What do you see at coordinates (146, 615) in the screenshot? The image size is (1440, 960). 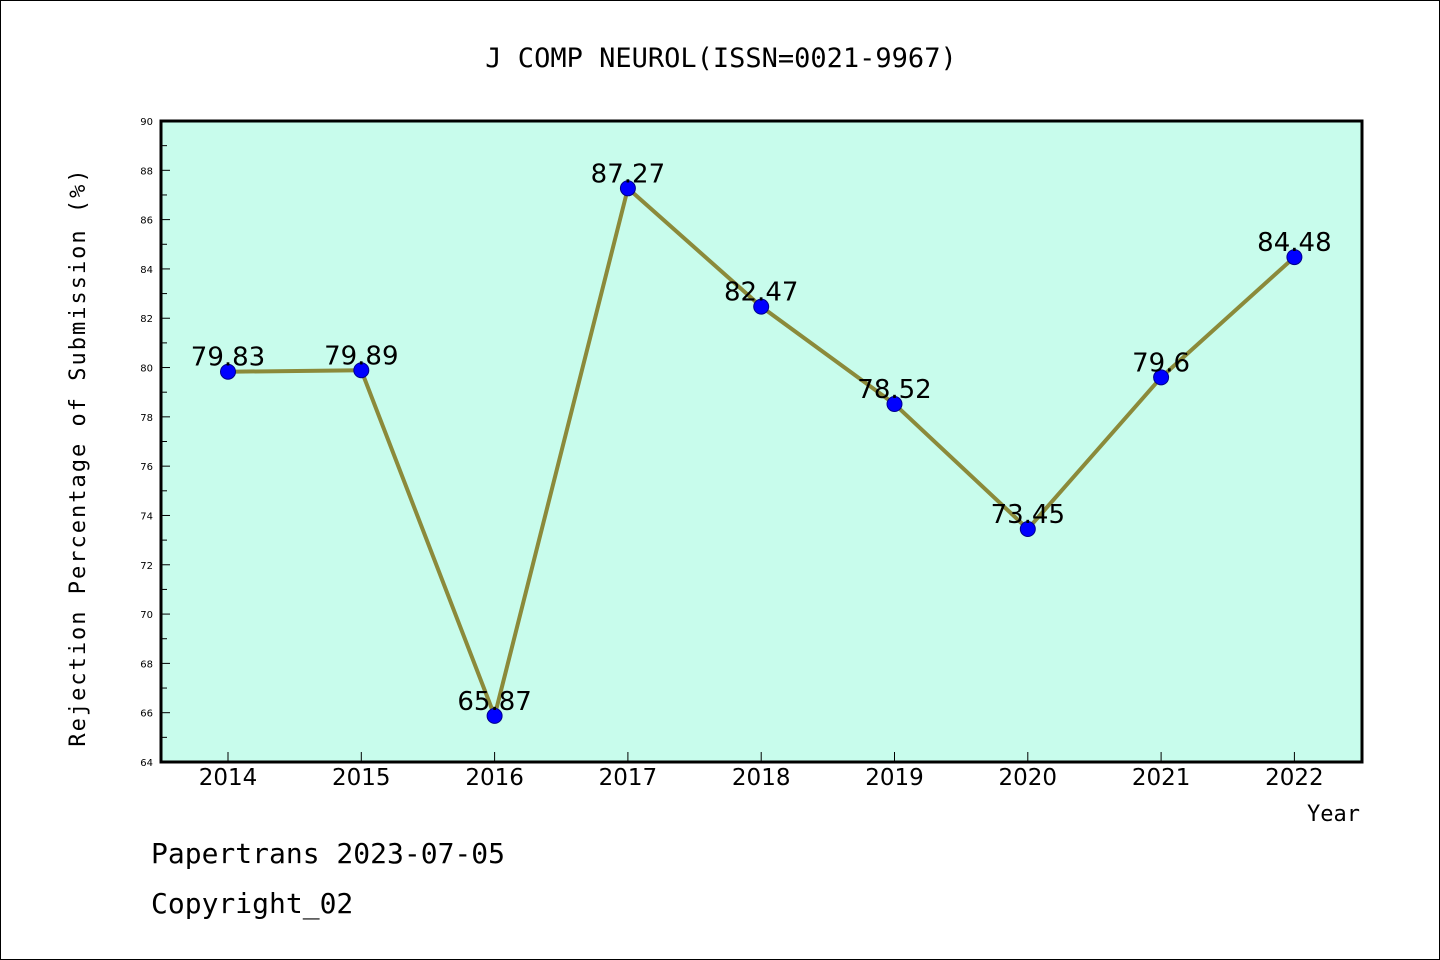 I see `y-tick-label: 70` at bounding box center [146, 615].